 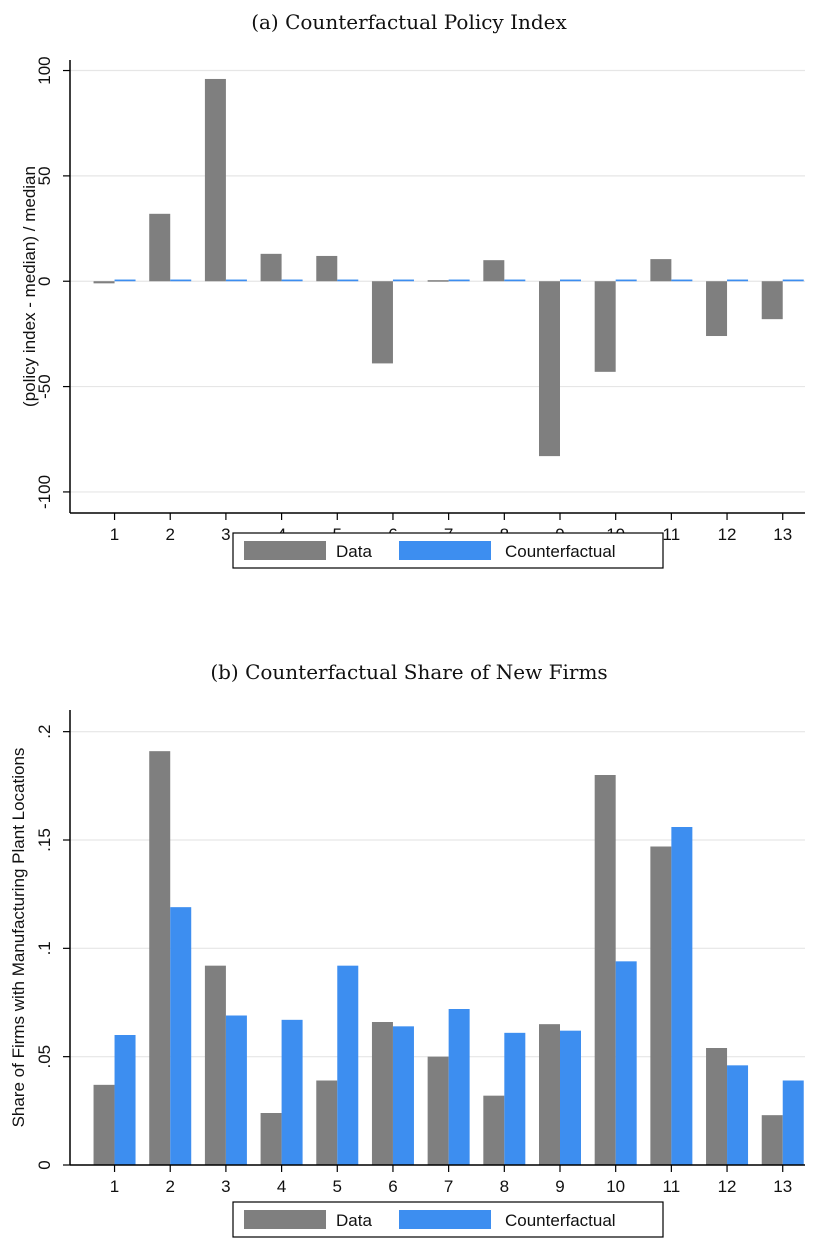 I want to click on x-tick-label: 7, so click(x=448, y=1186).